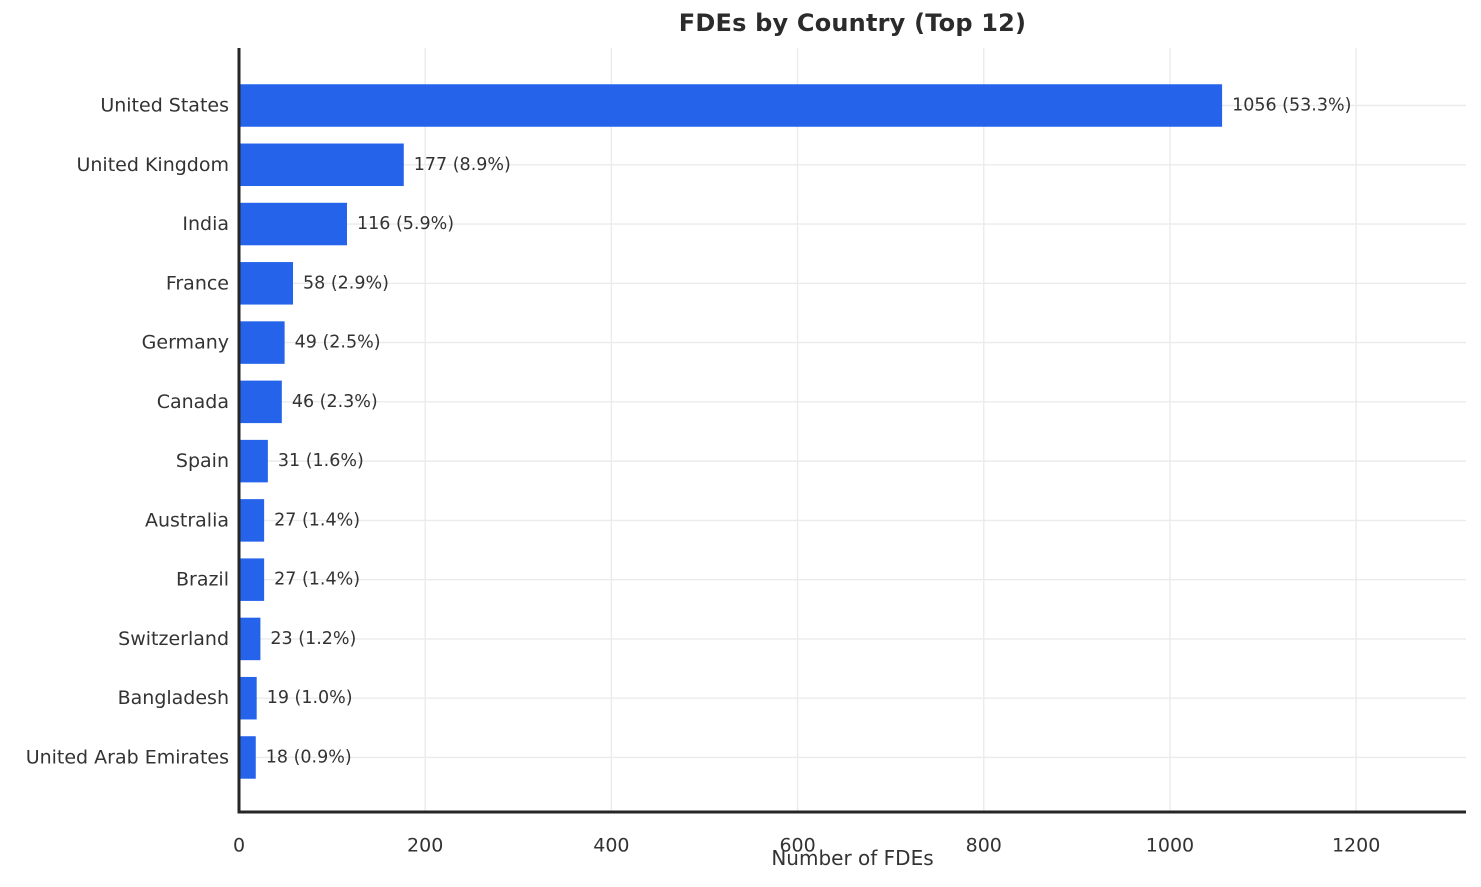 This screenshot has height=887, width=1481. What do you see at coordinates (173, 639) in the screenshot?
I see `y-tick-label: Switzerland` at bounding box center [173, 639].